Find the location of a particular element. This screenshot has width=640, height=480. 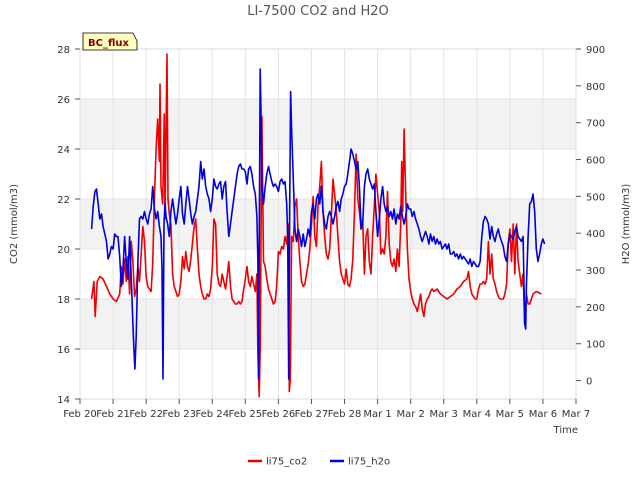

x-tick-label: Mar 7 is located at coordinates (576, 414).